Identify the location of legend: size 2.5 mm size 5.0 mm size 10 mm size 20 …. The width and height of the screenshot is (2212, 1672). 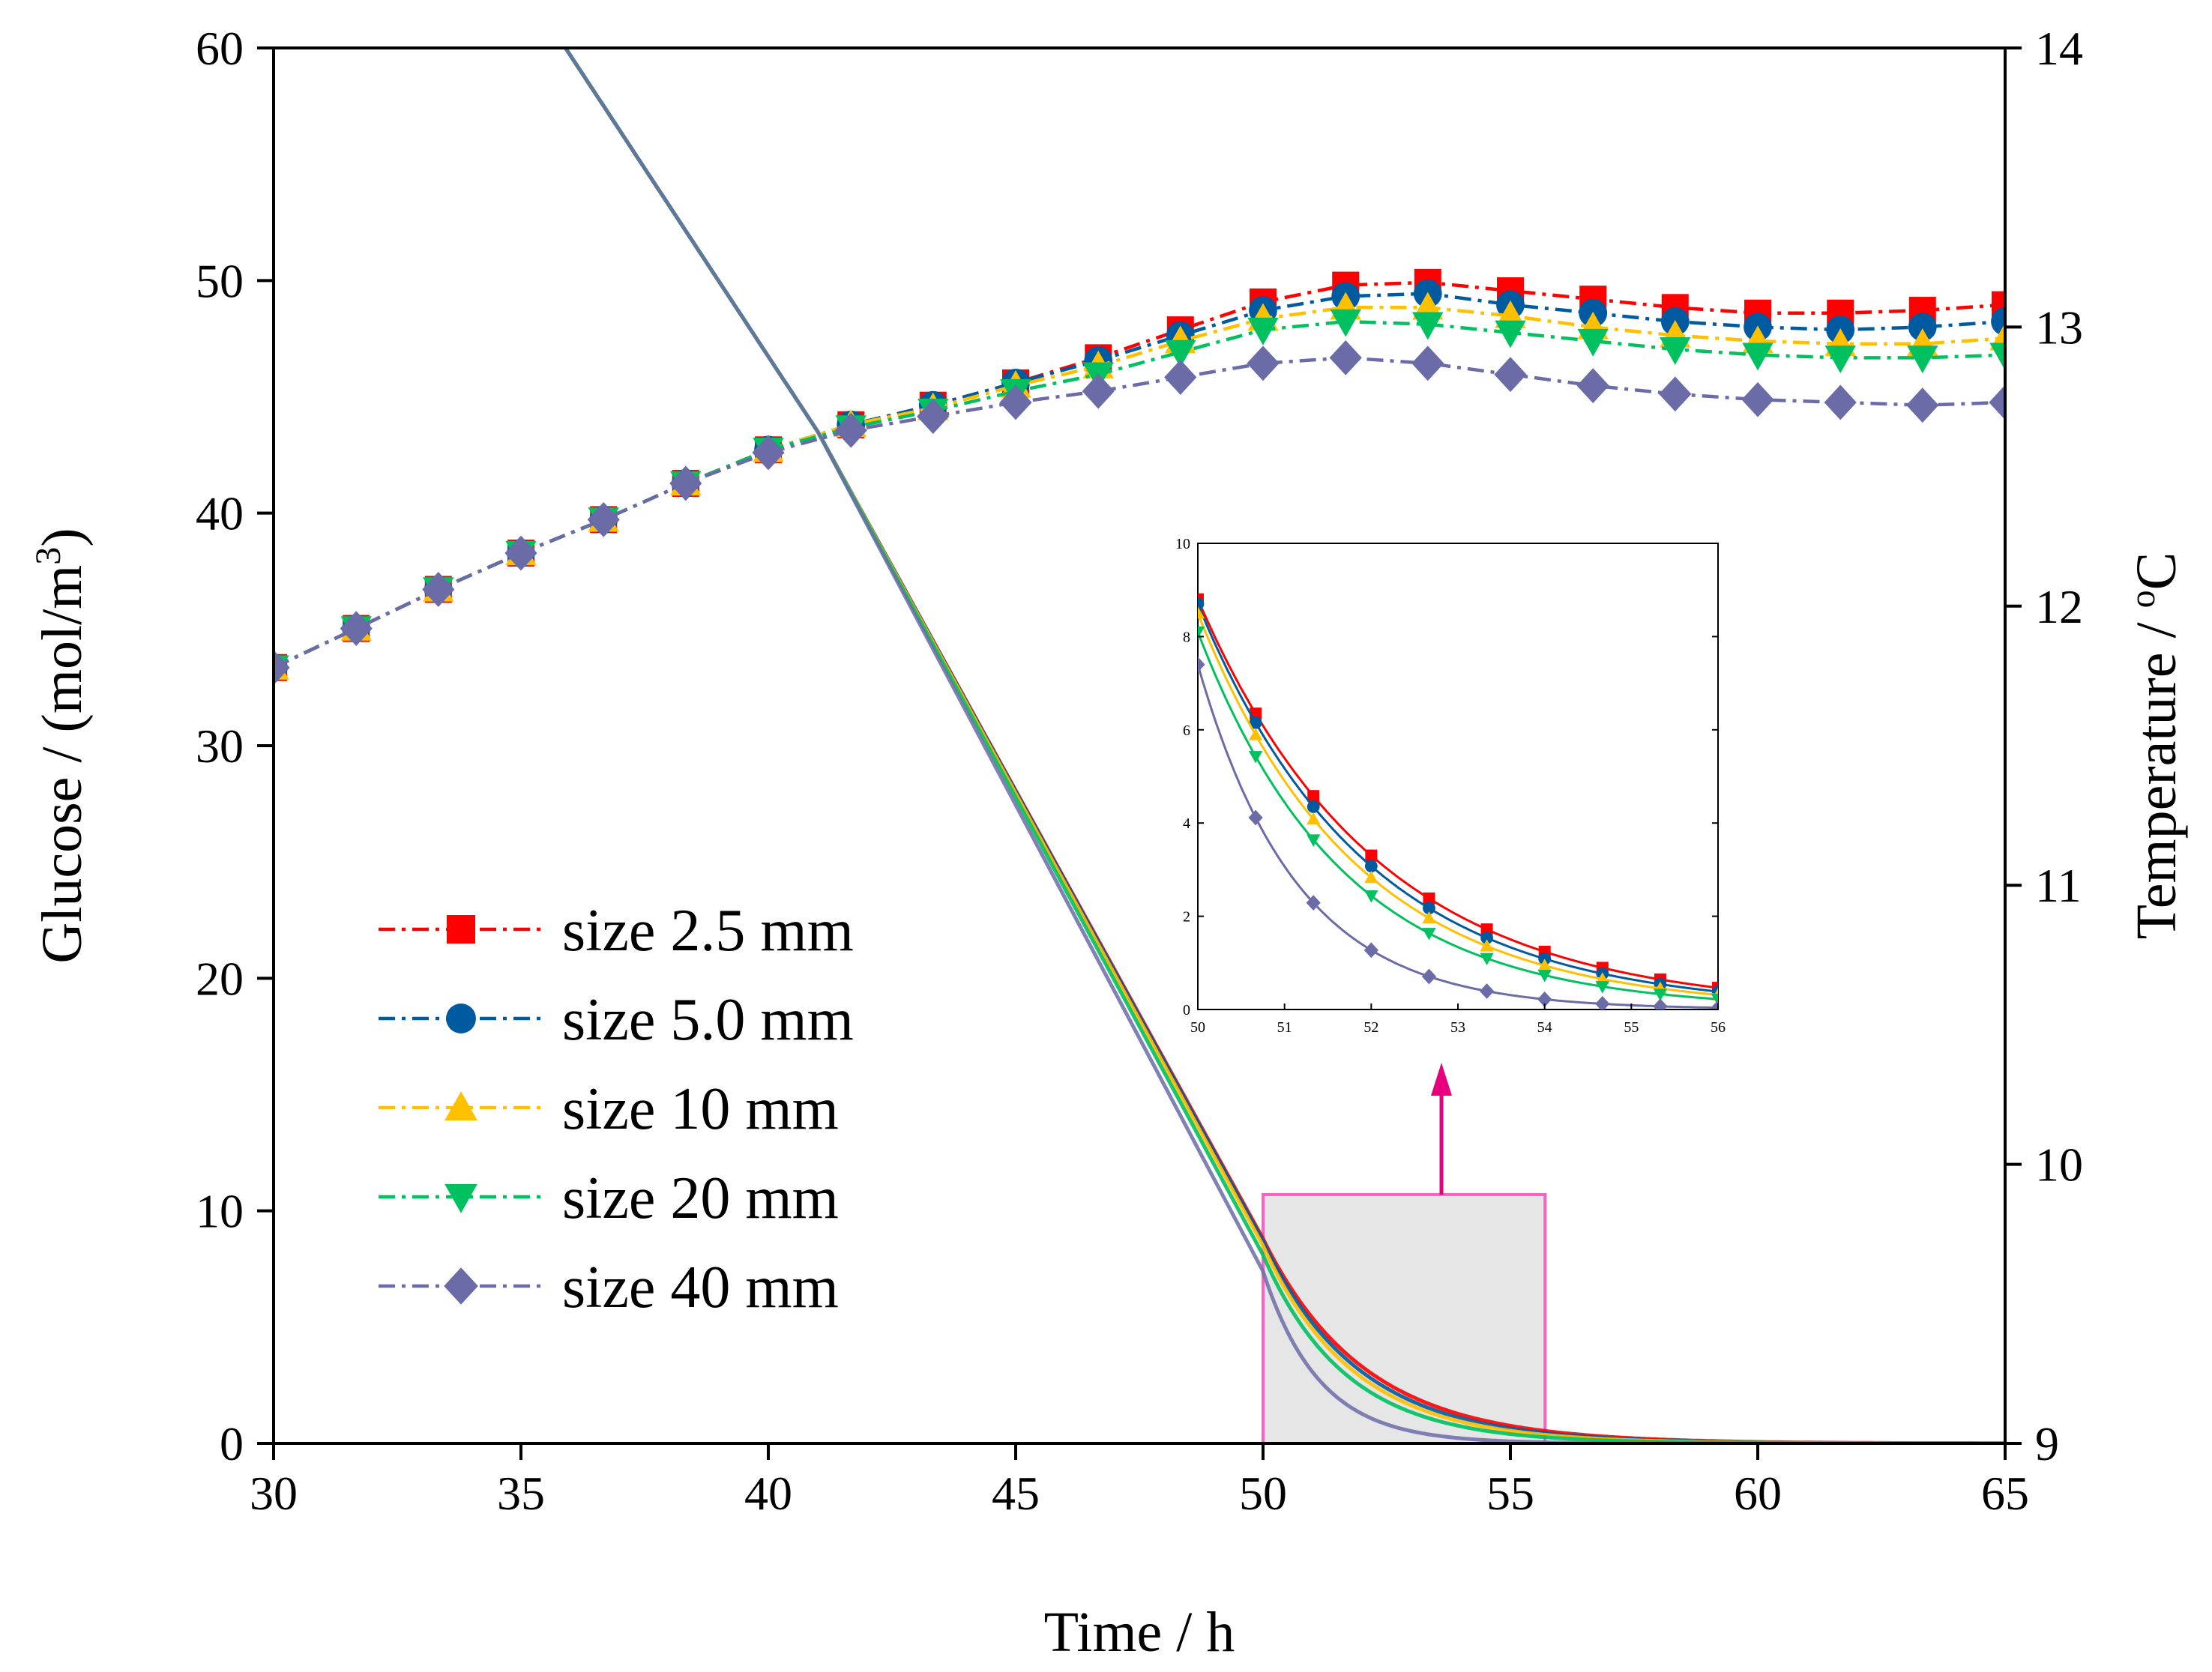
(616, 1109).